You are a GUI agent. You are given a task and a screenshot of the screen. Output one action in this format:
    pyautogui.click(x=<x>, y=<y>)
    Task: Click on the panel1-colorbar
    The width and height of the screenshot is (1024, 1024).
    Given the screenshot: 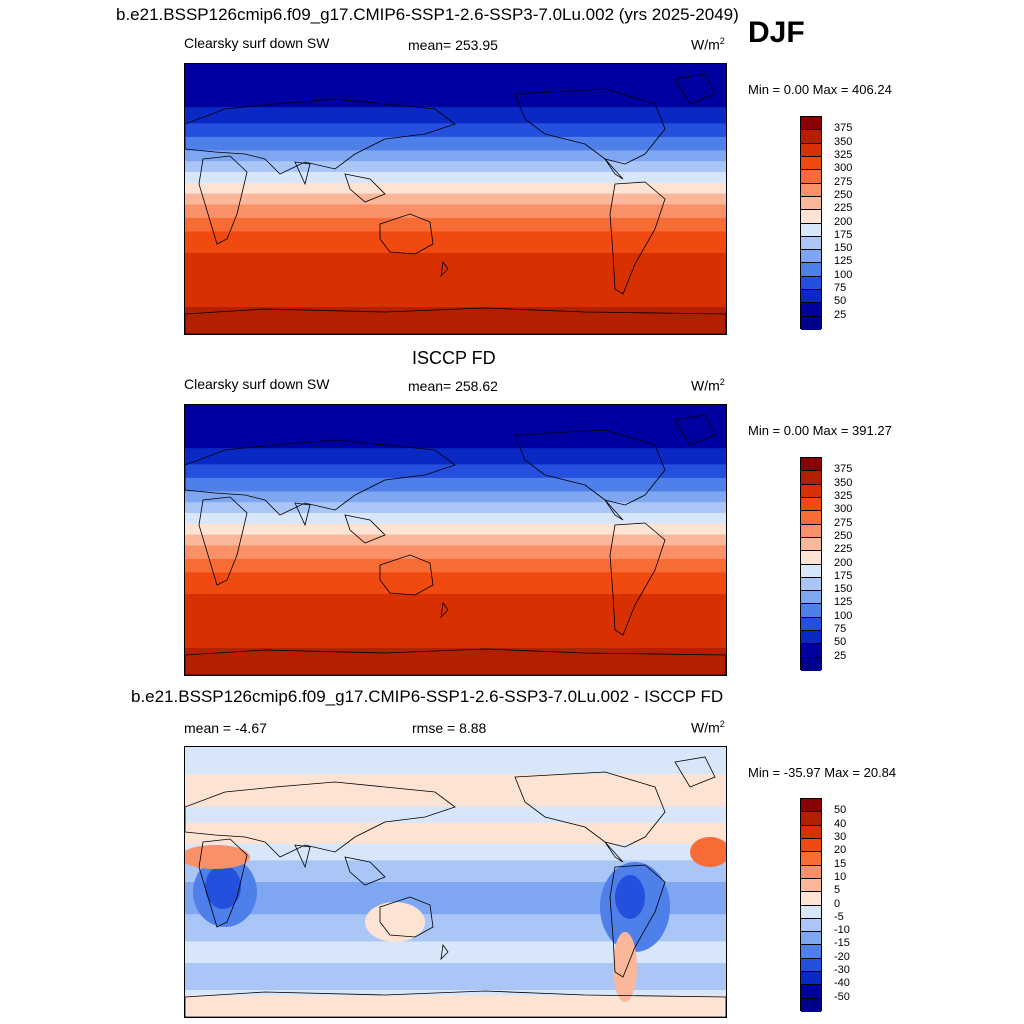 What is the action you would take?
    pyautogui.click(x=811, y=223)
    